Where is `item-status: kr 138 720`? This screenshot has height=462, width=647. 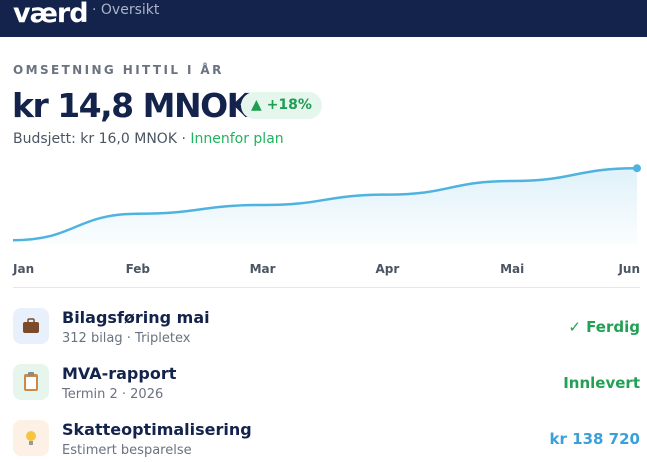 item-status: kr 138 720 is located at coordinates (594, 439).